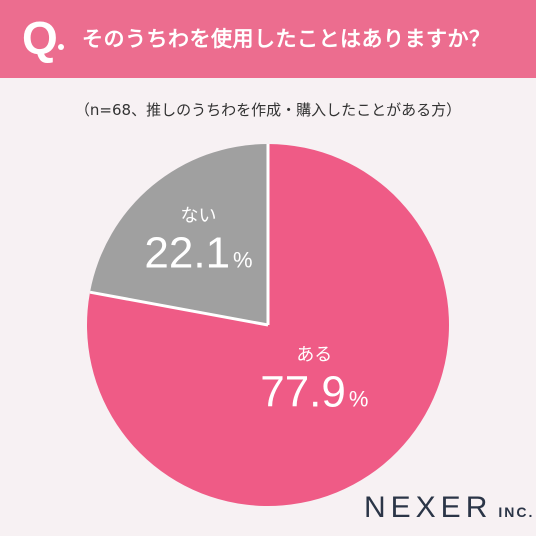 The width and height of the screenshot is (536, 536). I want to click on question-header: Q そのうちわを使用したことはありますか？, so click(268, 39).